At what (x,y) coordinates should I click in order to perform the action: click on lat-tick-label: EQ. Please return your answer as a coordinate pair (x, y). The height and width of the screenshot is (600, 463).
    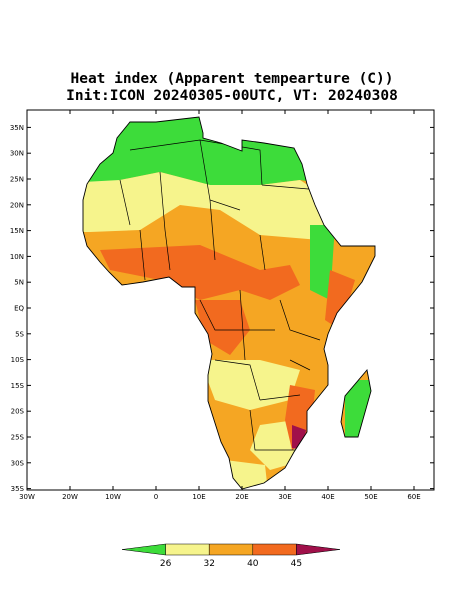
    Looking at the image, I should click on (19, 309).